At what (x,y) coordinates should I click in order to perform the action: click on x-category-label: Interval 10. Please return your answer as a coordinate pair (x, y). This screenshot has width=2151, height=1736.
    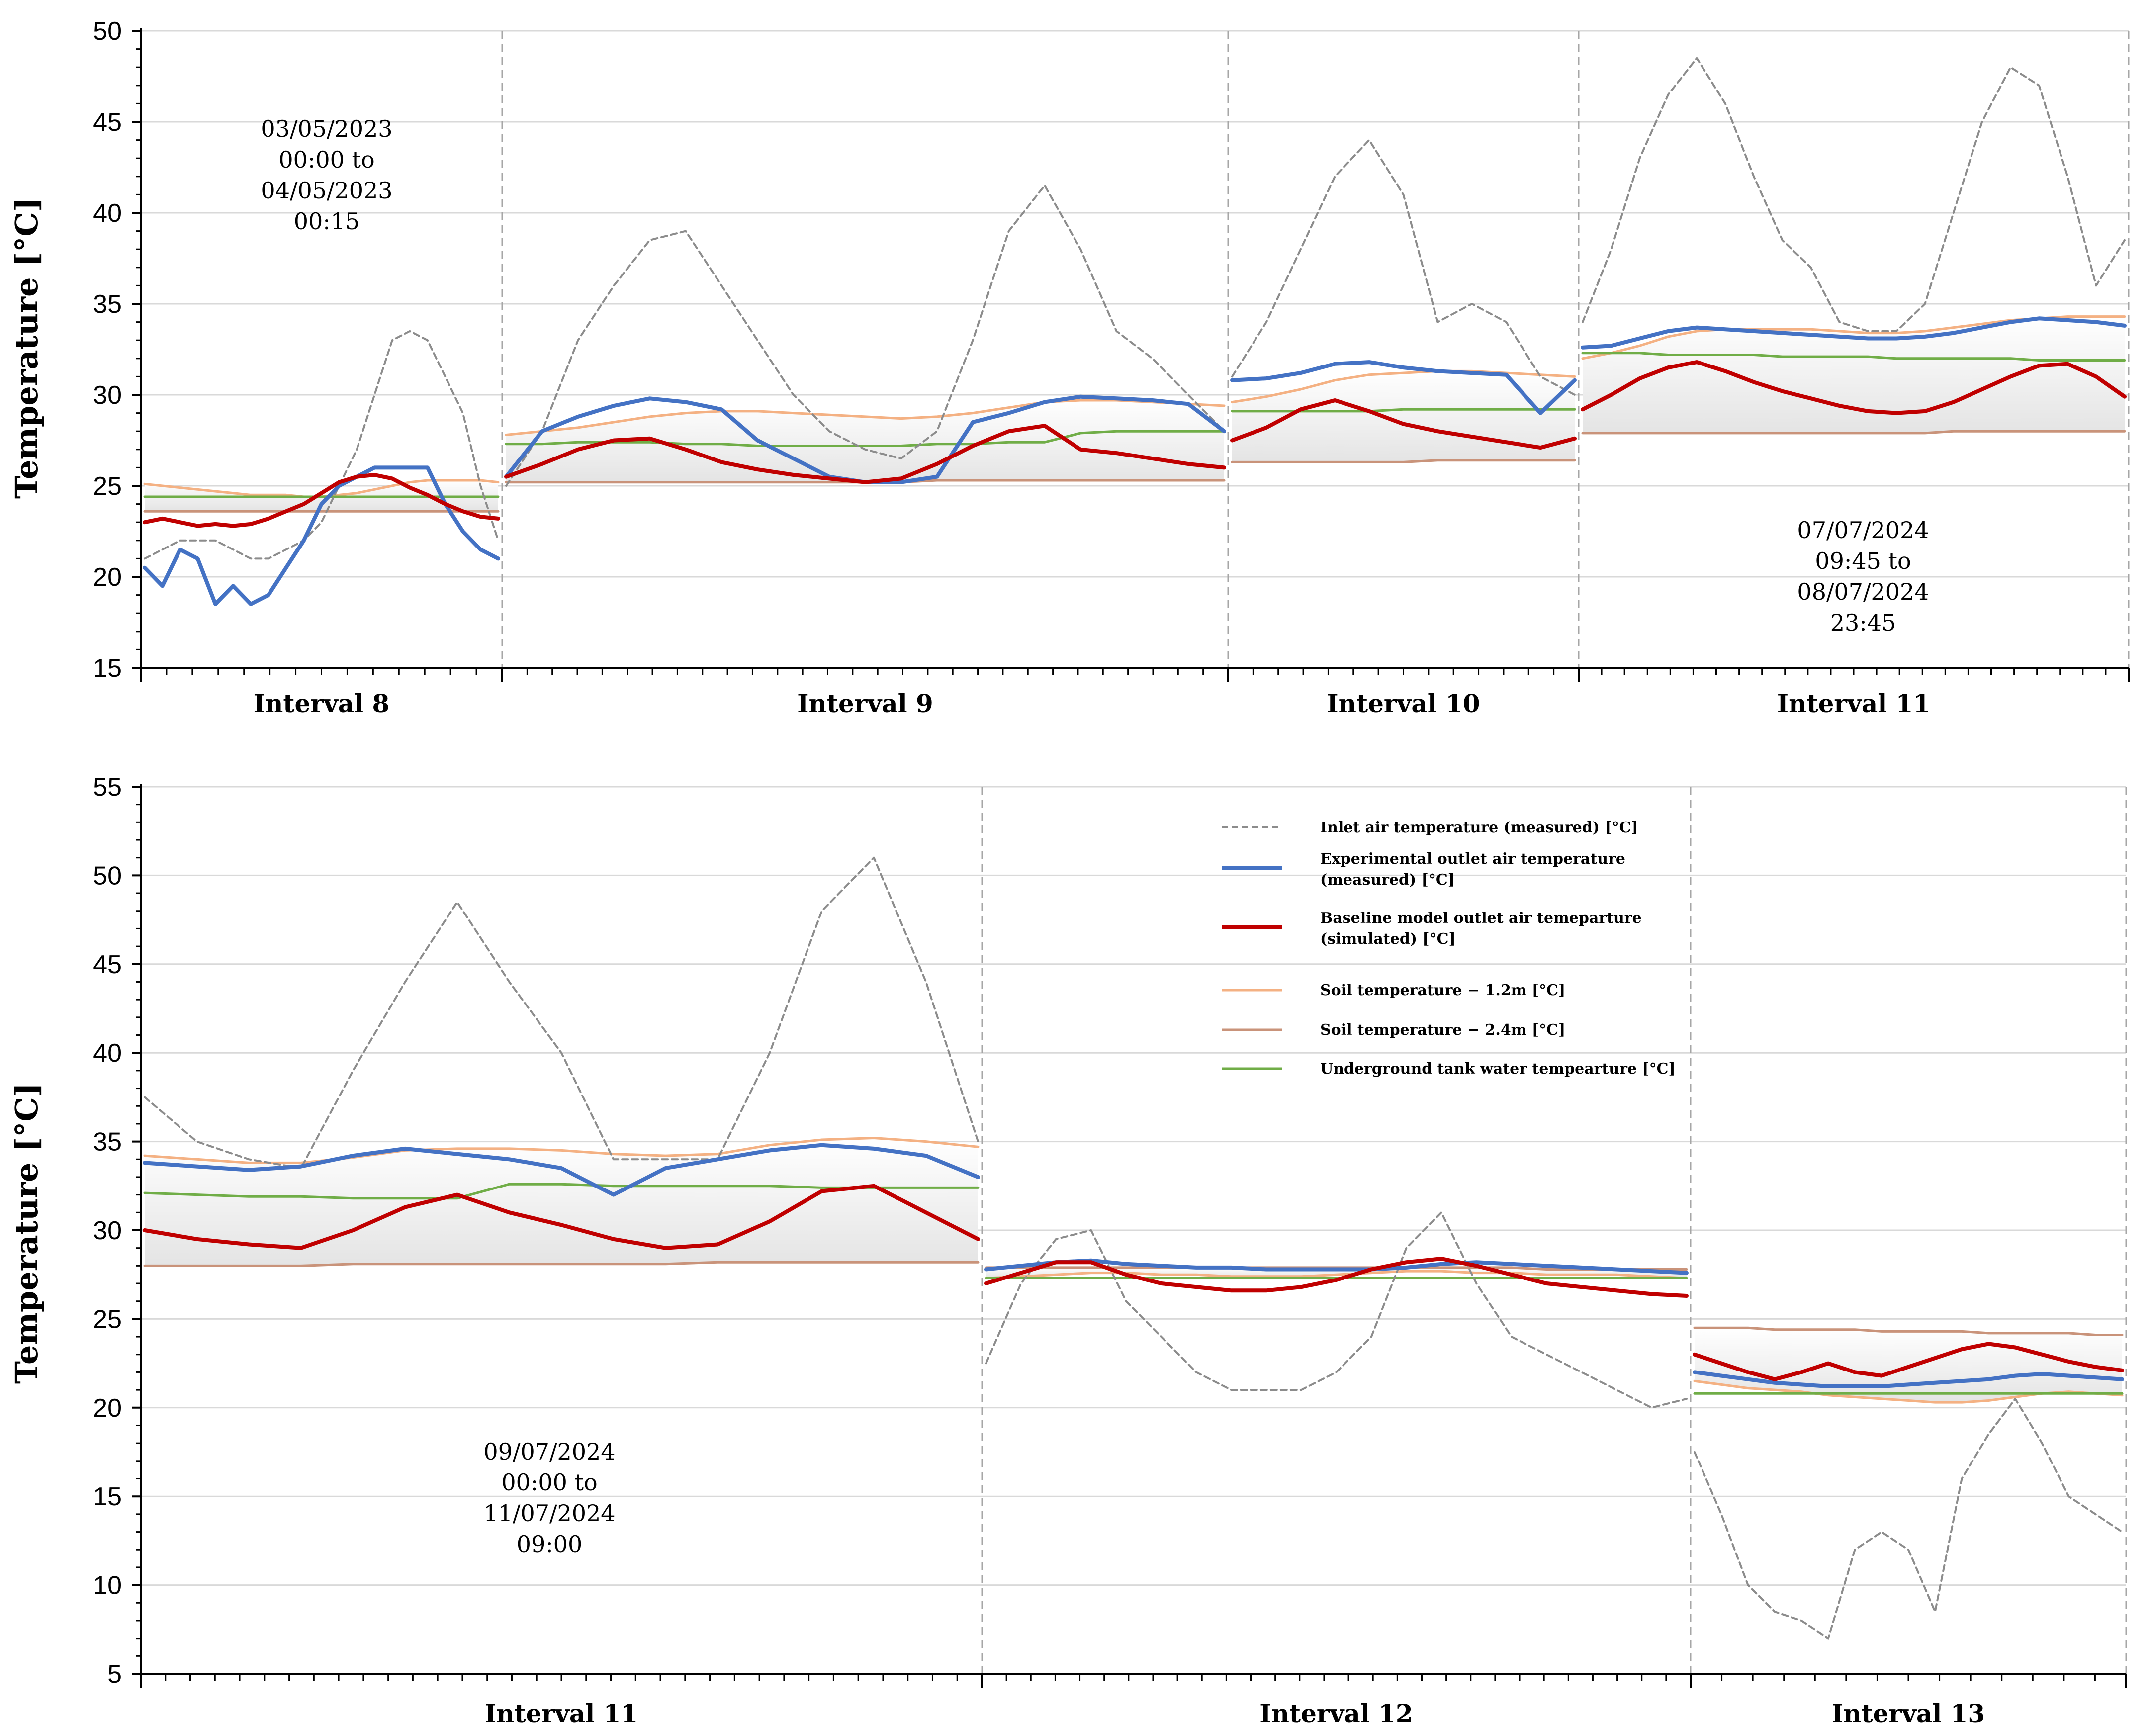
    Looking at the image, I should click on (1403, 704).